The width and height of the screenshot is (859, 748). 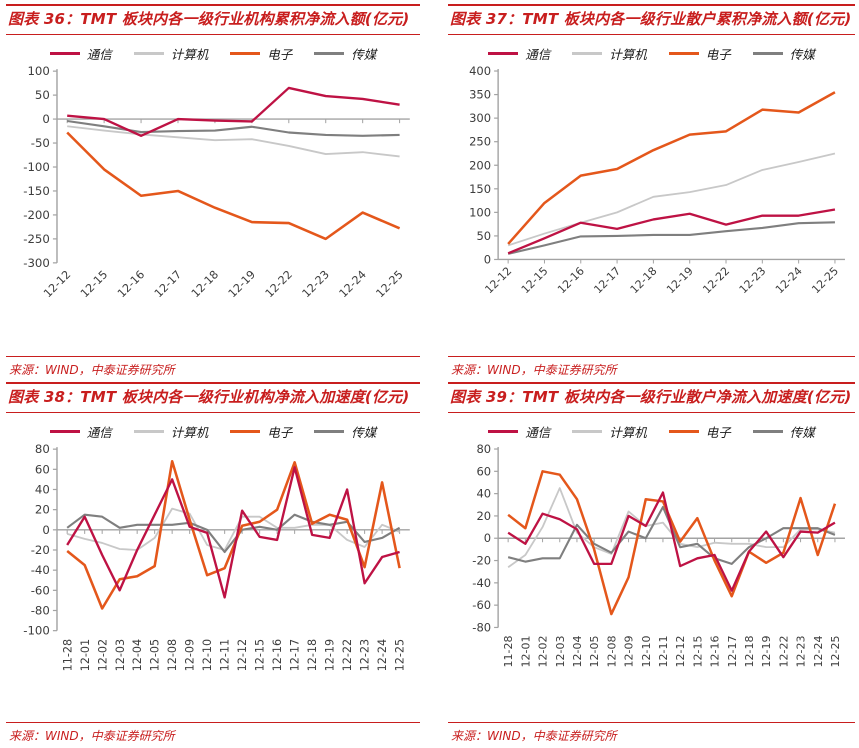 I want to click on y-tick-labels: 80 60 40 20 0 -20 -40 -60 -80, so click(x=481, y=538).